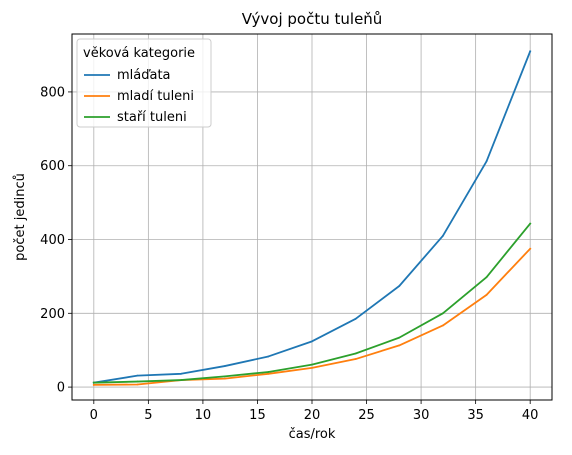 The width and height of the screenshot is (572, 455). I want to click on legend-label-0: mláďata, so click(144, 75).